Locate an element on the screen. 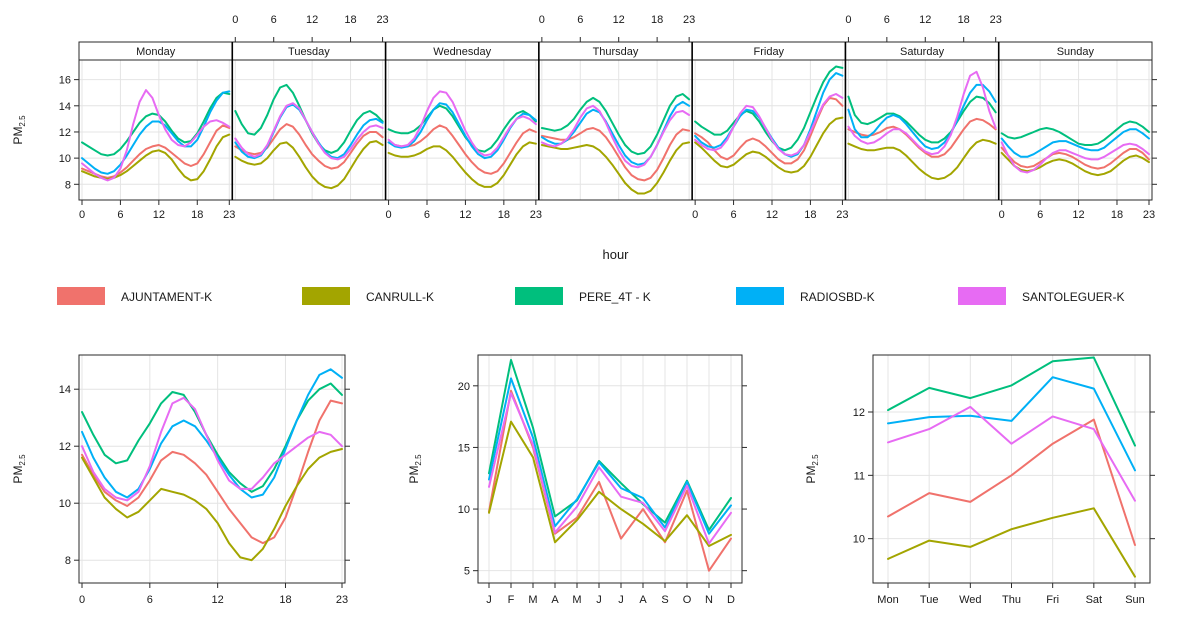  series-line-radiosbd-k-sunday is located at coordinates (1075, 143).